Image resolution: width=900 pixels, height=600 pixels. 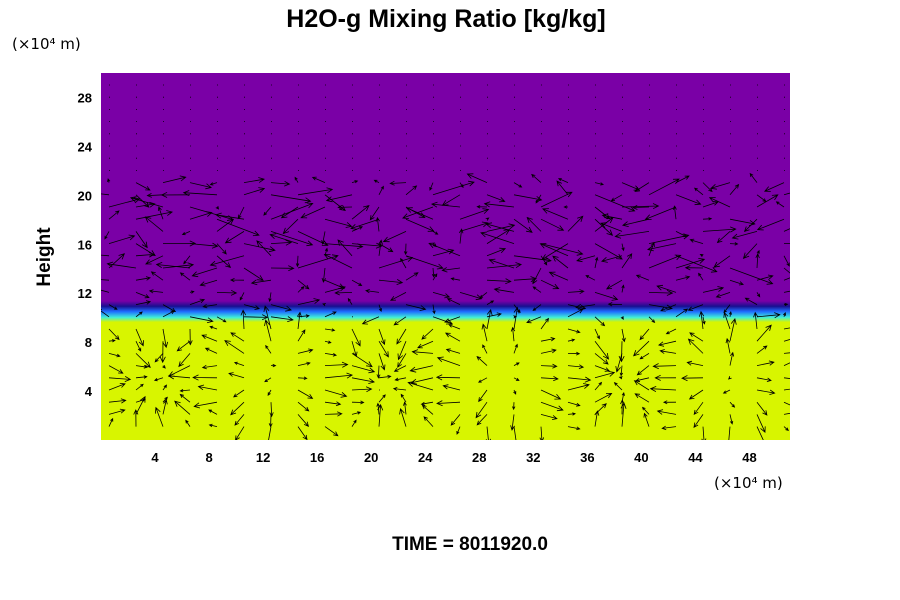 What do you see at coordinates (317, 457) in the screenshot?
I see `x-tick-label: 16` at bounding box center [317, 457].